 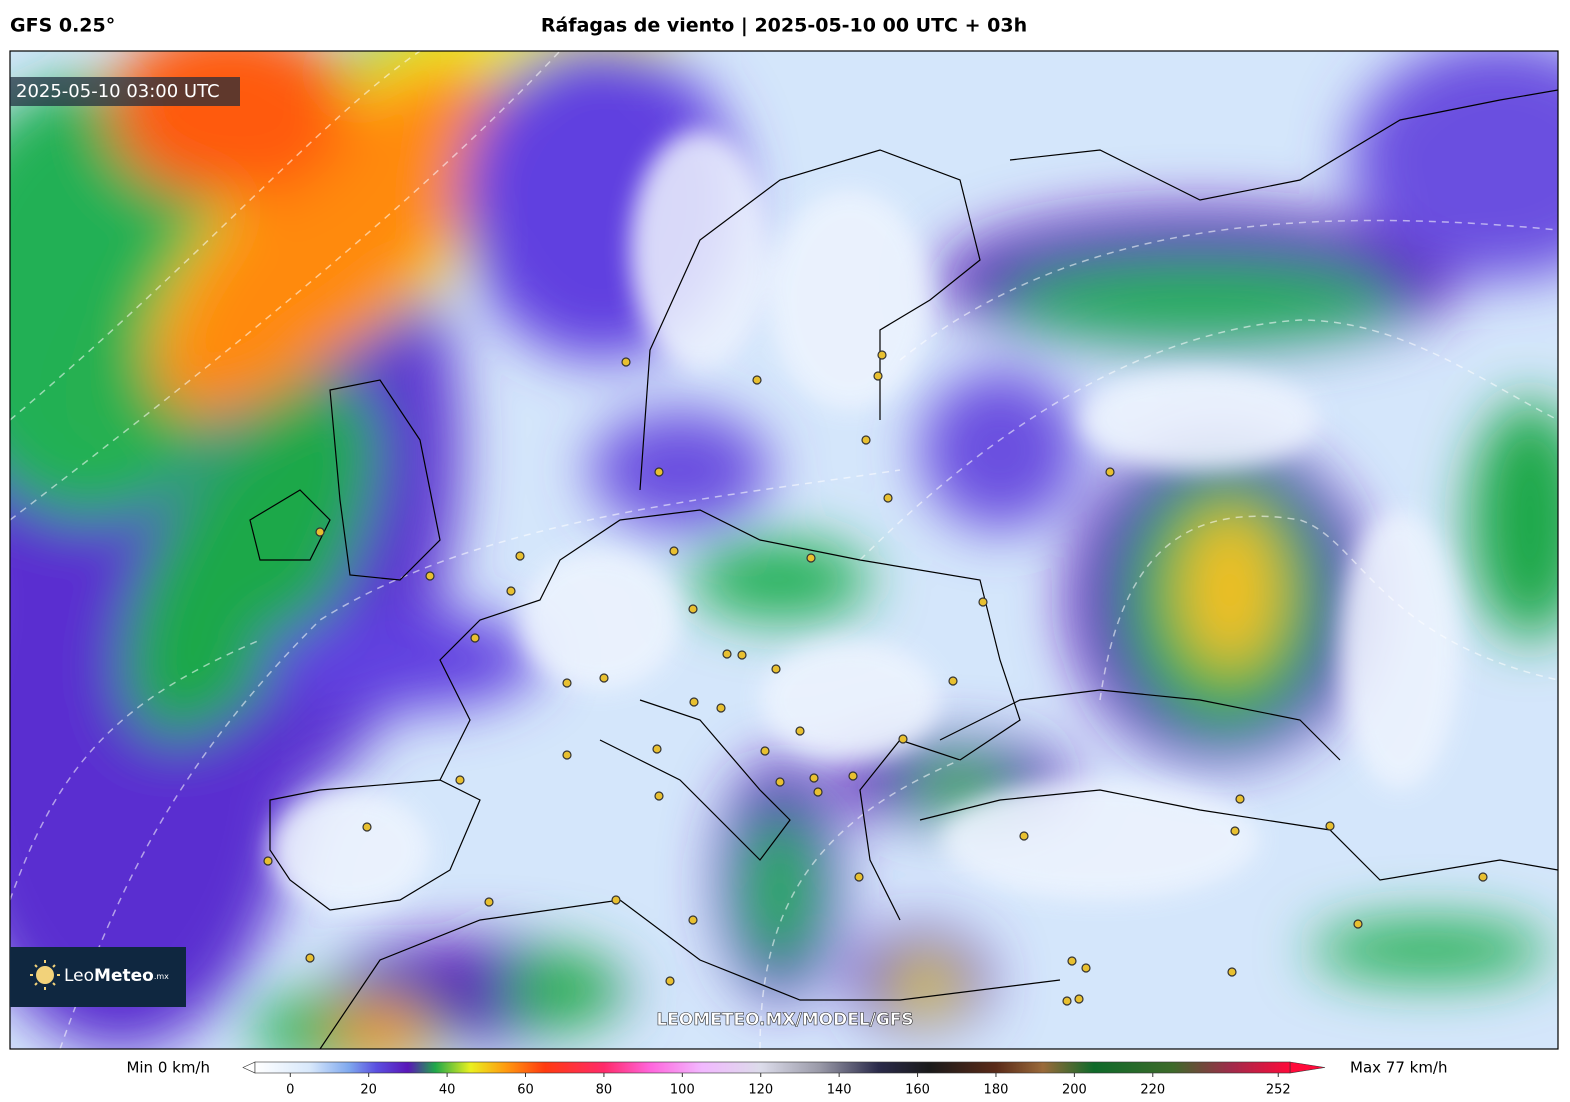 I want to click on colorbar-tick-label: 60, so click(x=525, y=1090).